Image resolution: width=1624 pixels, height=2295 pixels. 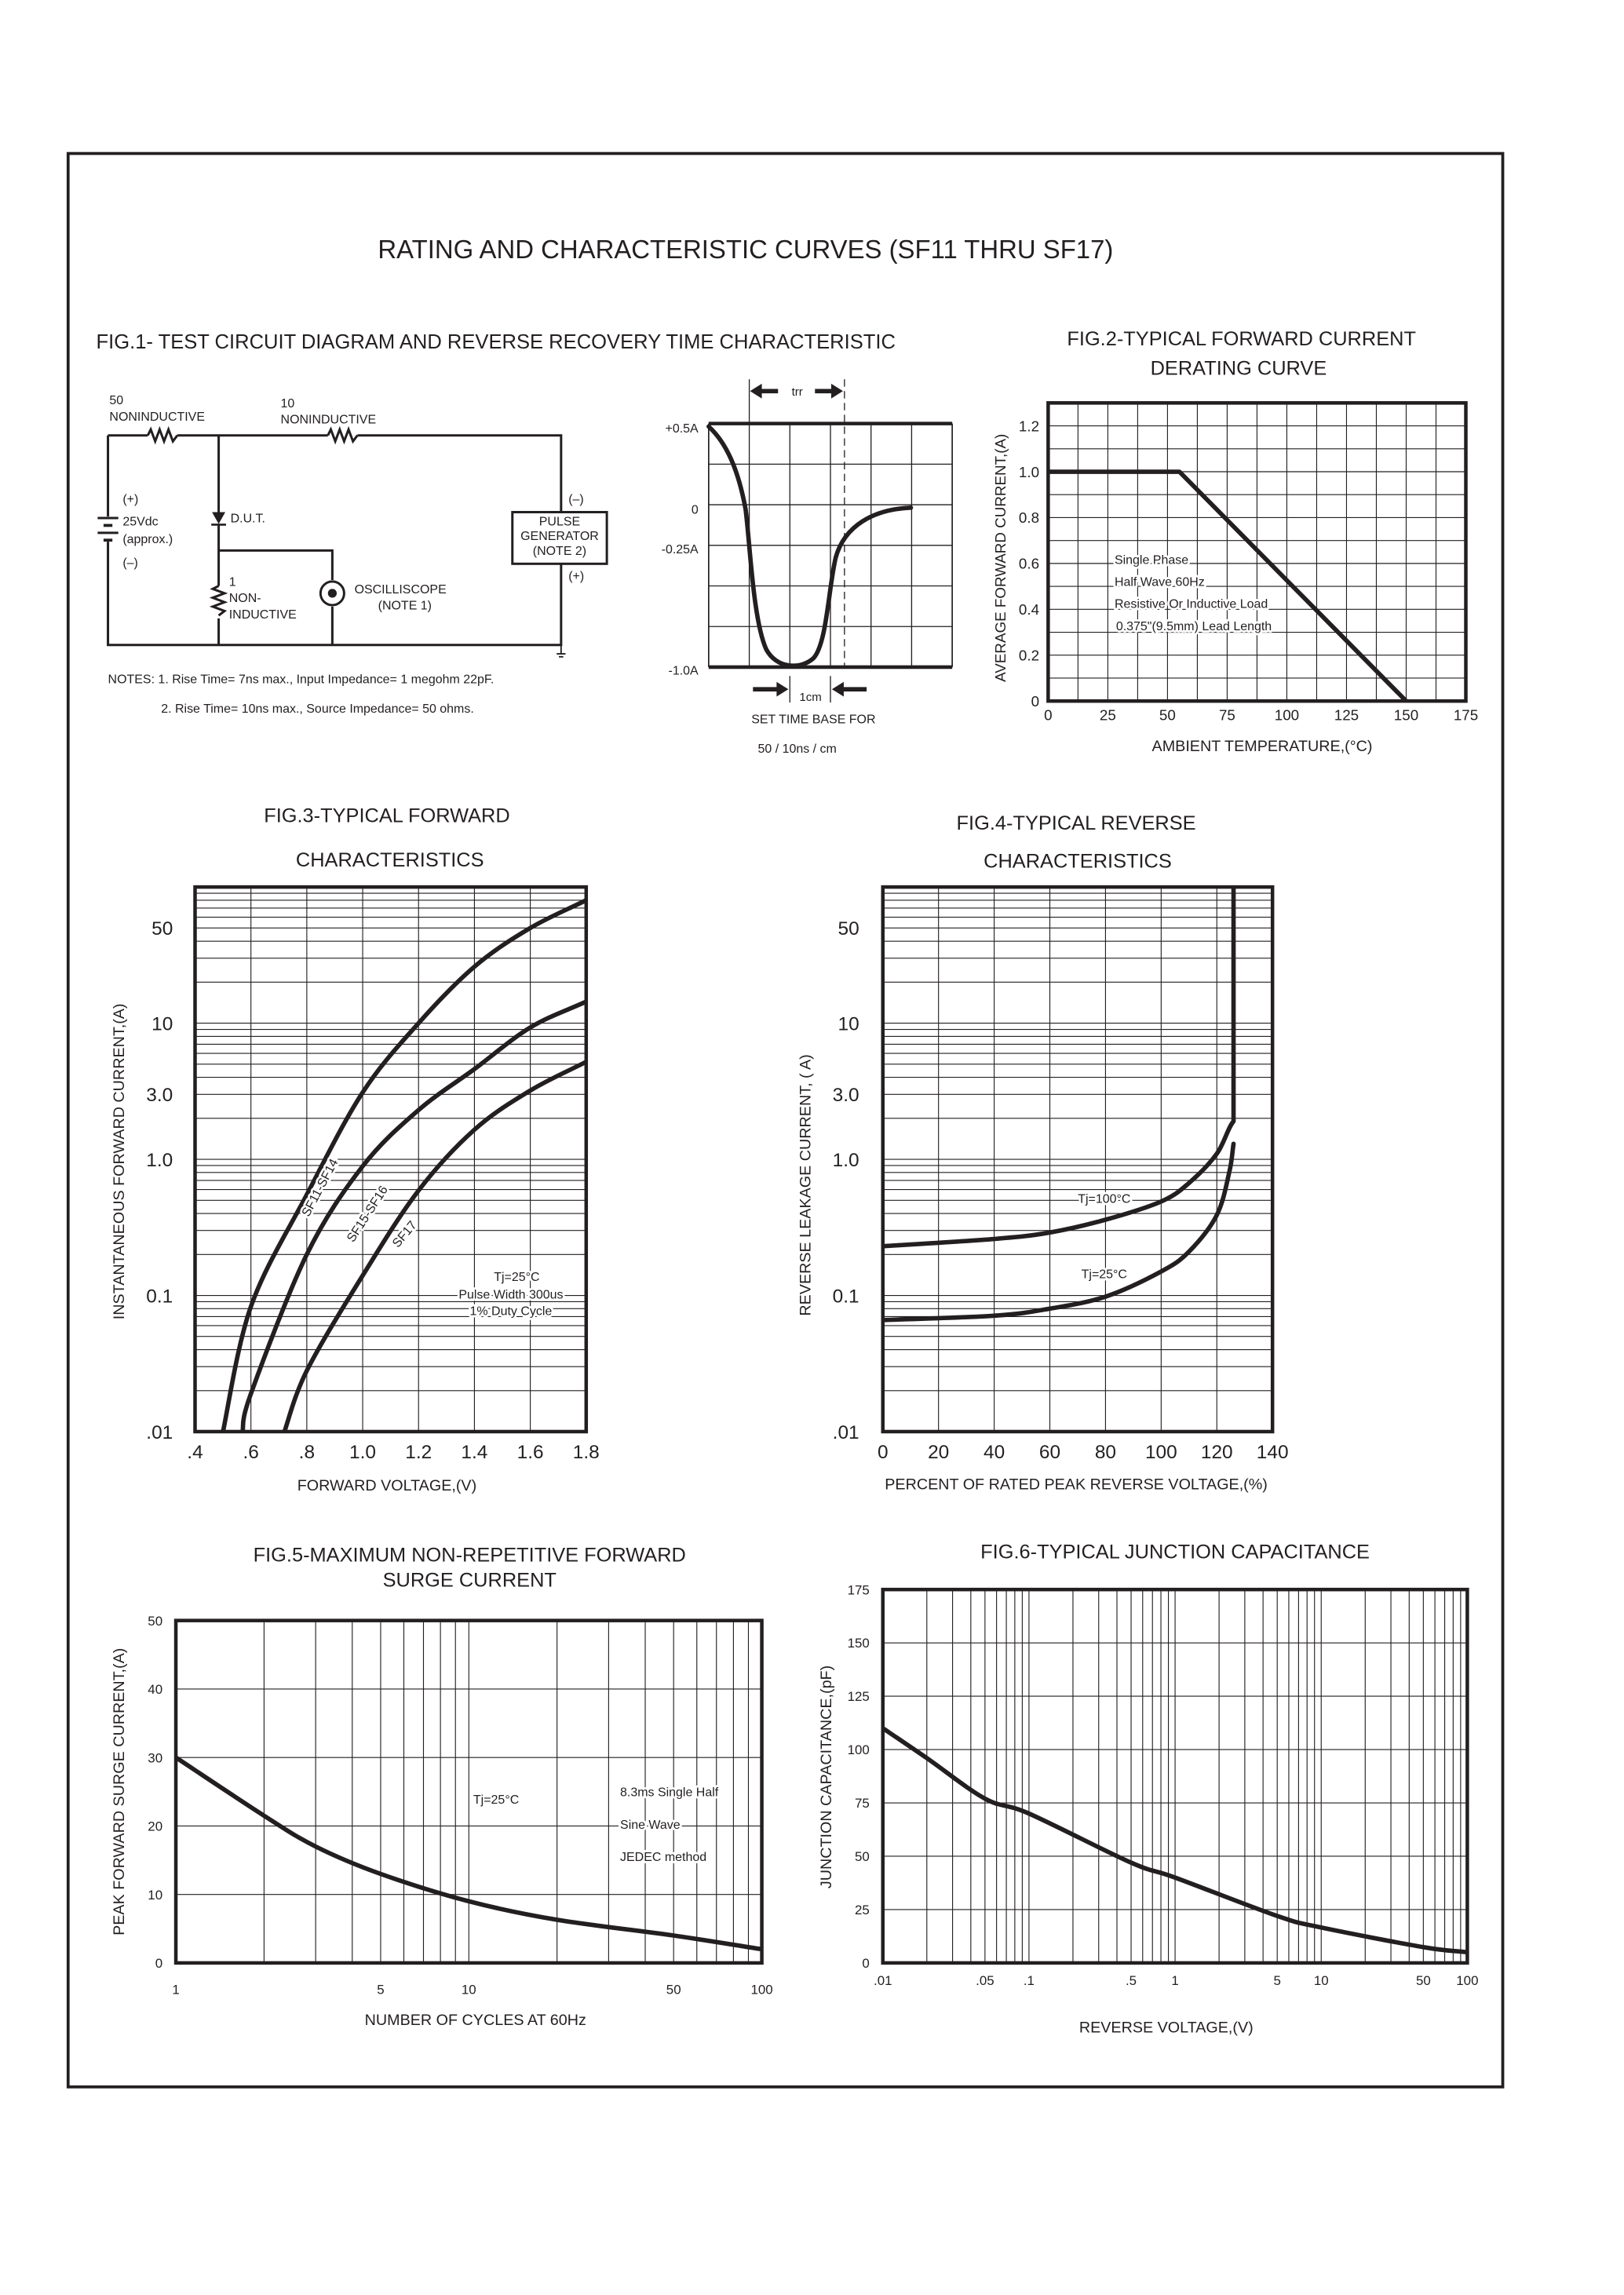 What do you see at coordinates (1030, 1980) in the screenshot?
I see `x-tick-label: .1` at bounding box center [1030, 1980].